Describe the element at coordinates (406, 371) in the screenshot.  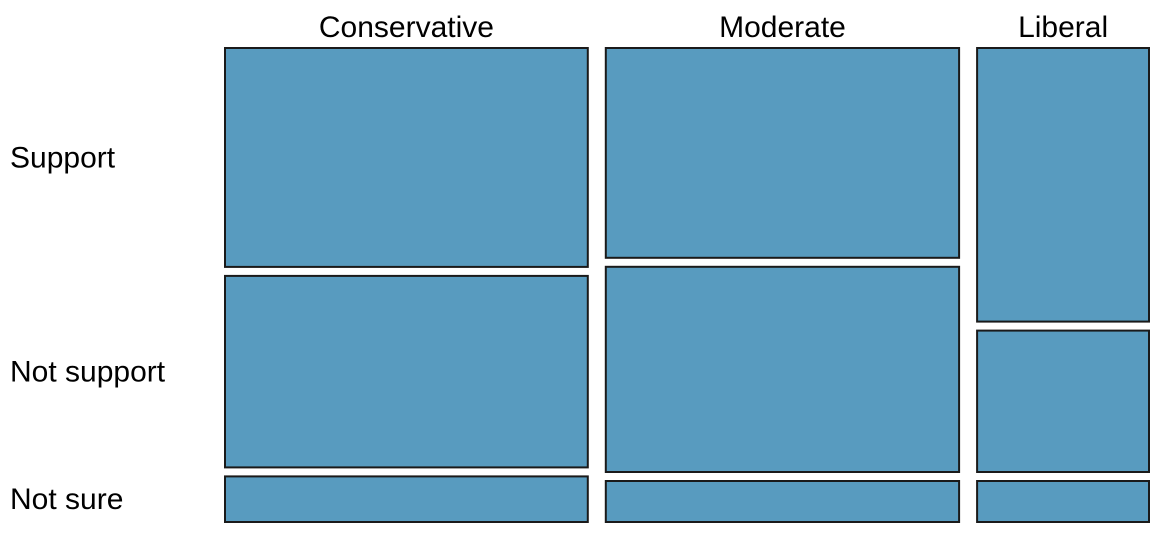
I see `tile-conservative-not-support` at that location.